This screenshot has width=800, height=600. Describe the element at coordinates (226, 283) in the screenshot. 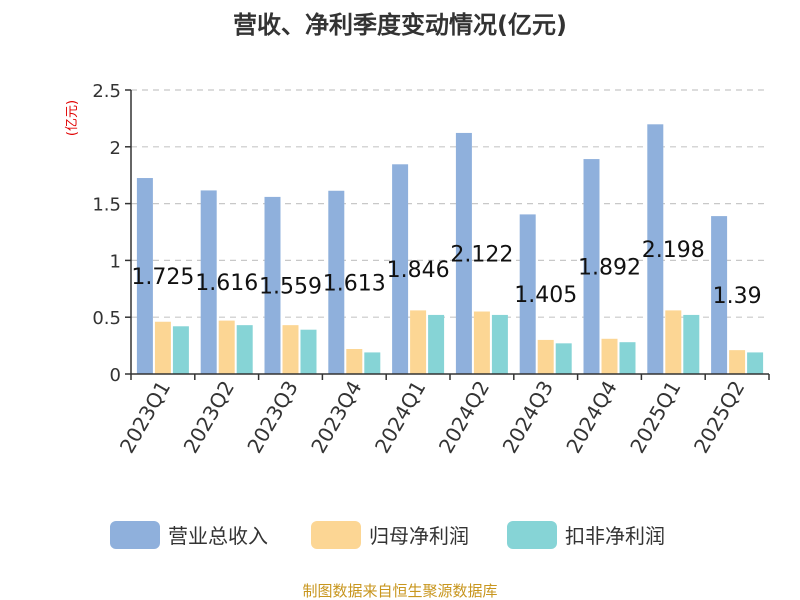

I see `data-label: 1.616` at that location.